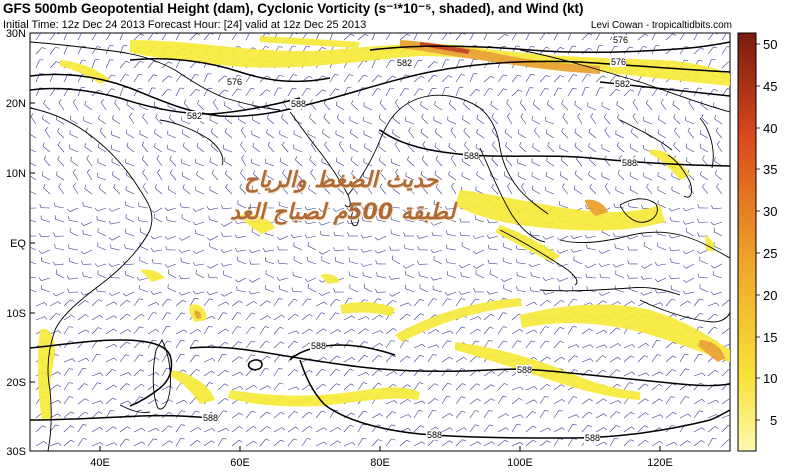  What do you see at coordinates (770, 169) in the screenshot?
I see `colorbar-tick: 35` at bounding box center [770, 169].